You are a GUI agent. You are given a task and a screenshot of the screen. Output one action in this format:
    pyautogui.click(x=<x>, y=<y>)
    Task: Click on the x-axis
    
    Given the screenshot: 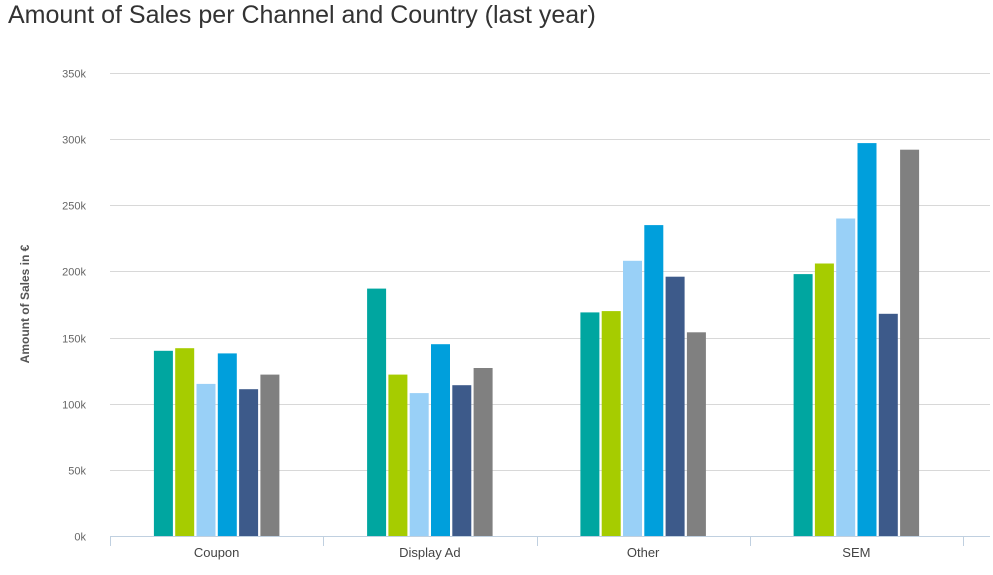 What is the action you would take?
    pyautogui.click(x=550, y=541)
    